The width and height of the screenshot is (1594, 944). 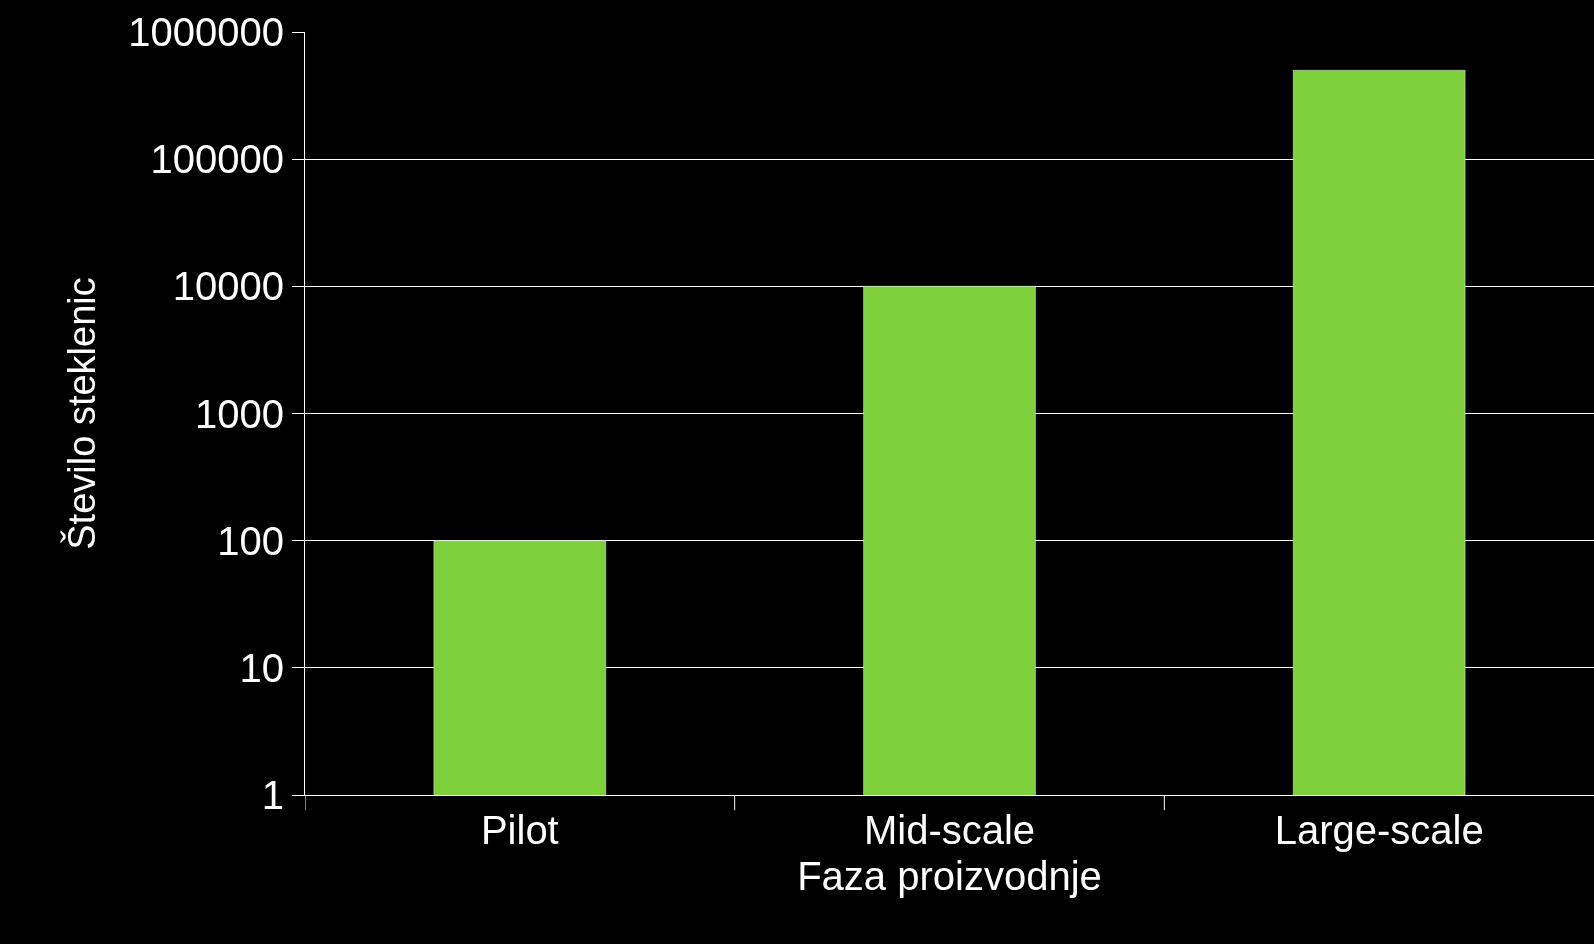 What do you see at coordinates (1379, 830) in the screenshot?
I see `x-tick-label: Large-scale` at bounding box center [1379, 830].